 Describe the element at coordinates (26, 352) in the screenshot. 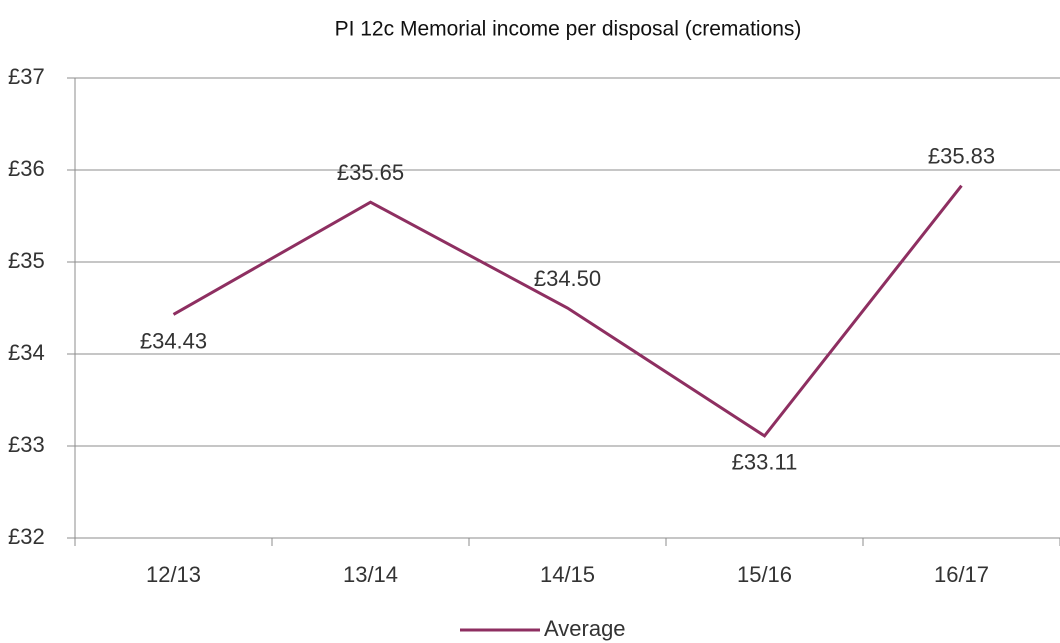

I see `y-tick-label: £34` at that location.